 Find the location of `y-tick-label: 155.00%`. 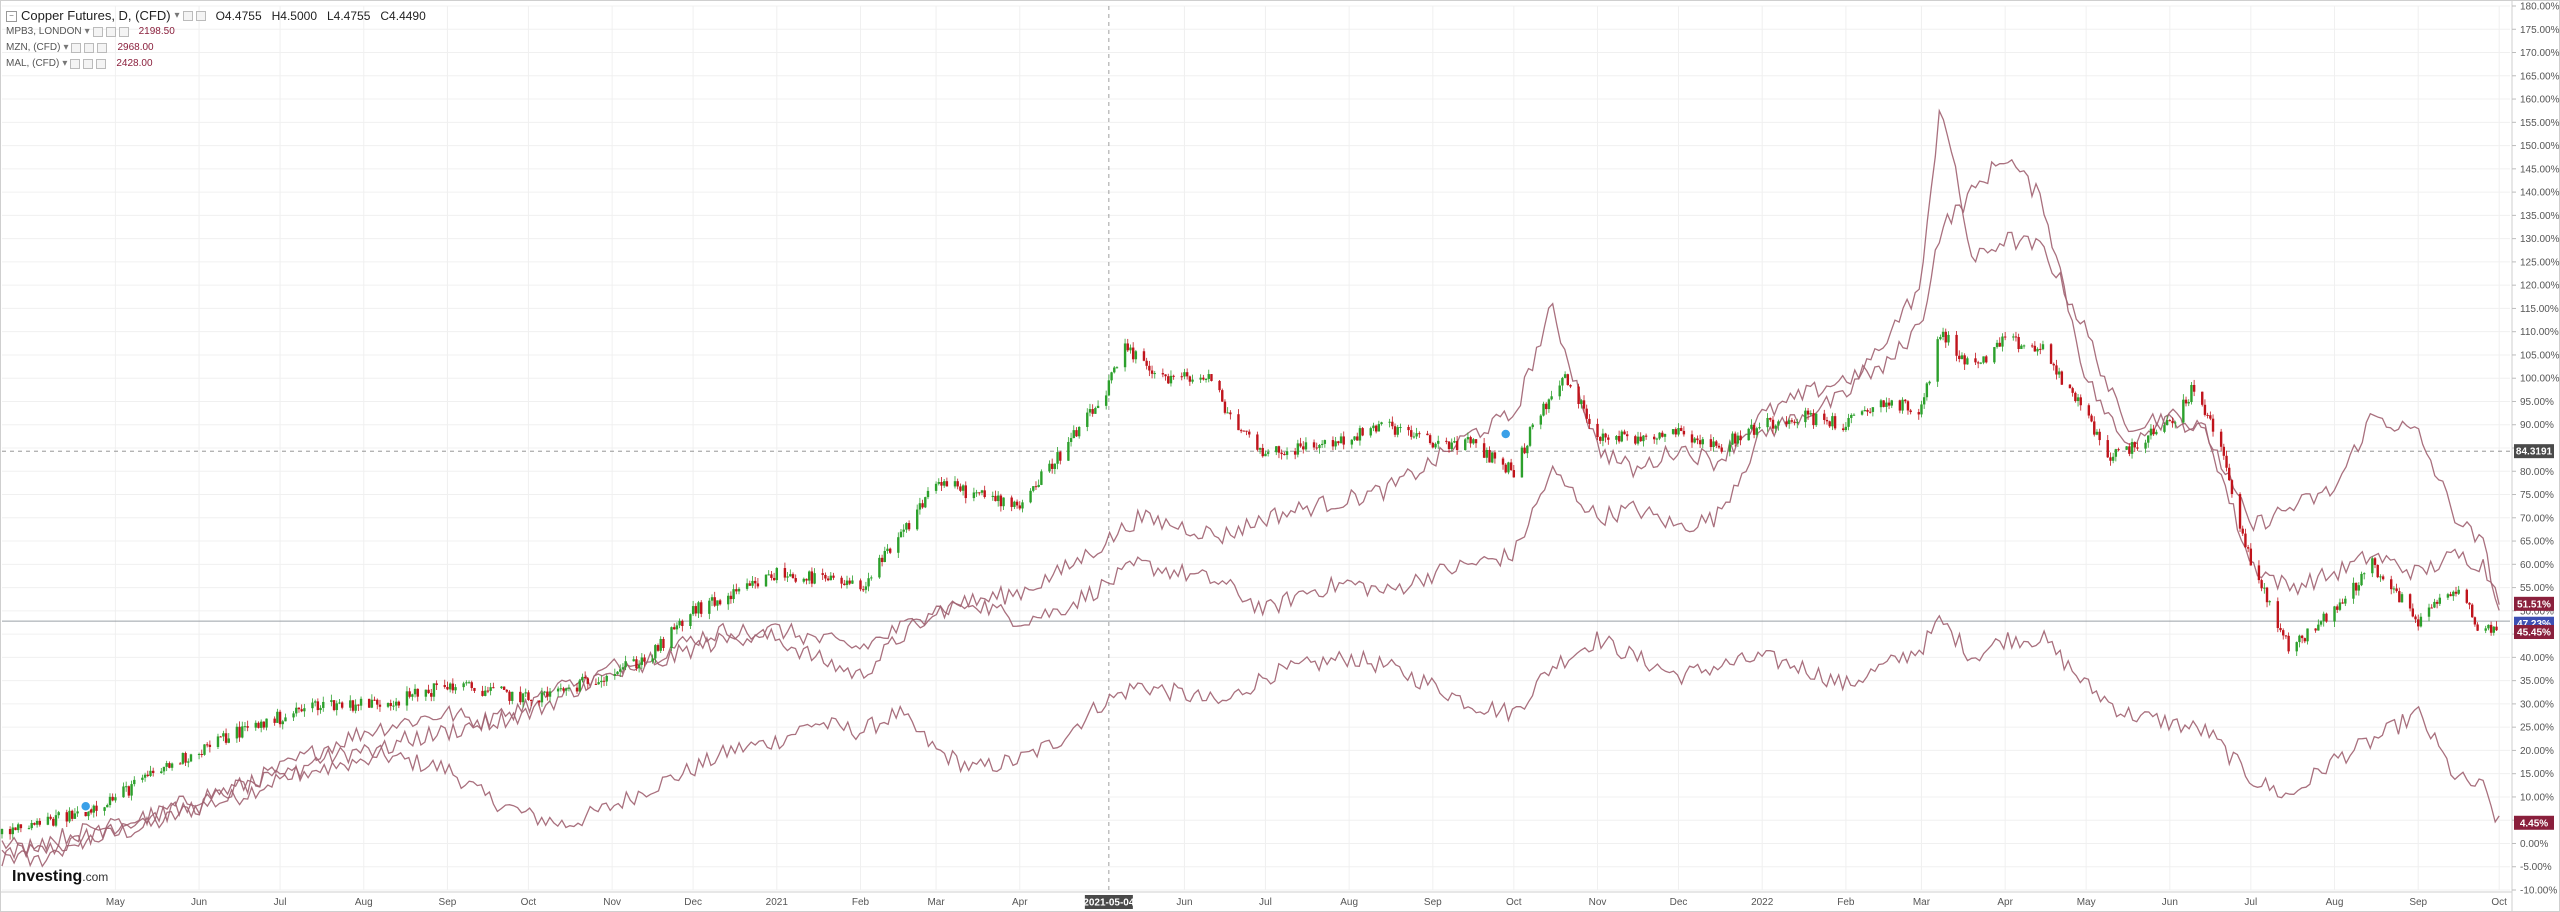

y-tick-label: 155.00% is located at coordinates (2540, 123).